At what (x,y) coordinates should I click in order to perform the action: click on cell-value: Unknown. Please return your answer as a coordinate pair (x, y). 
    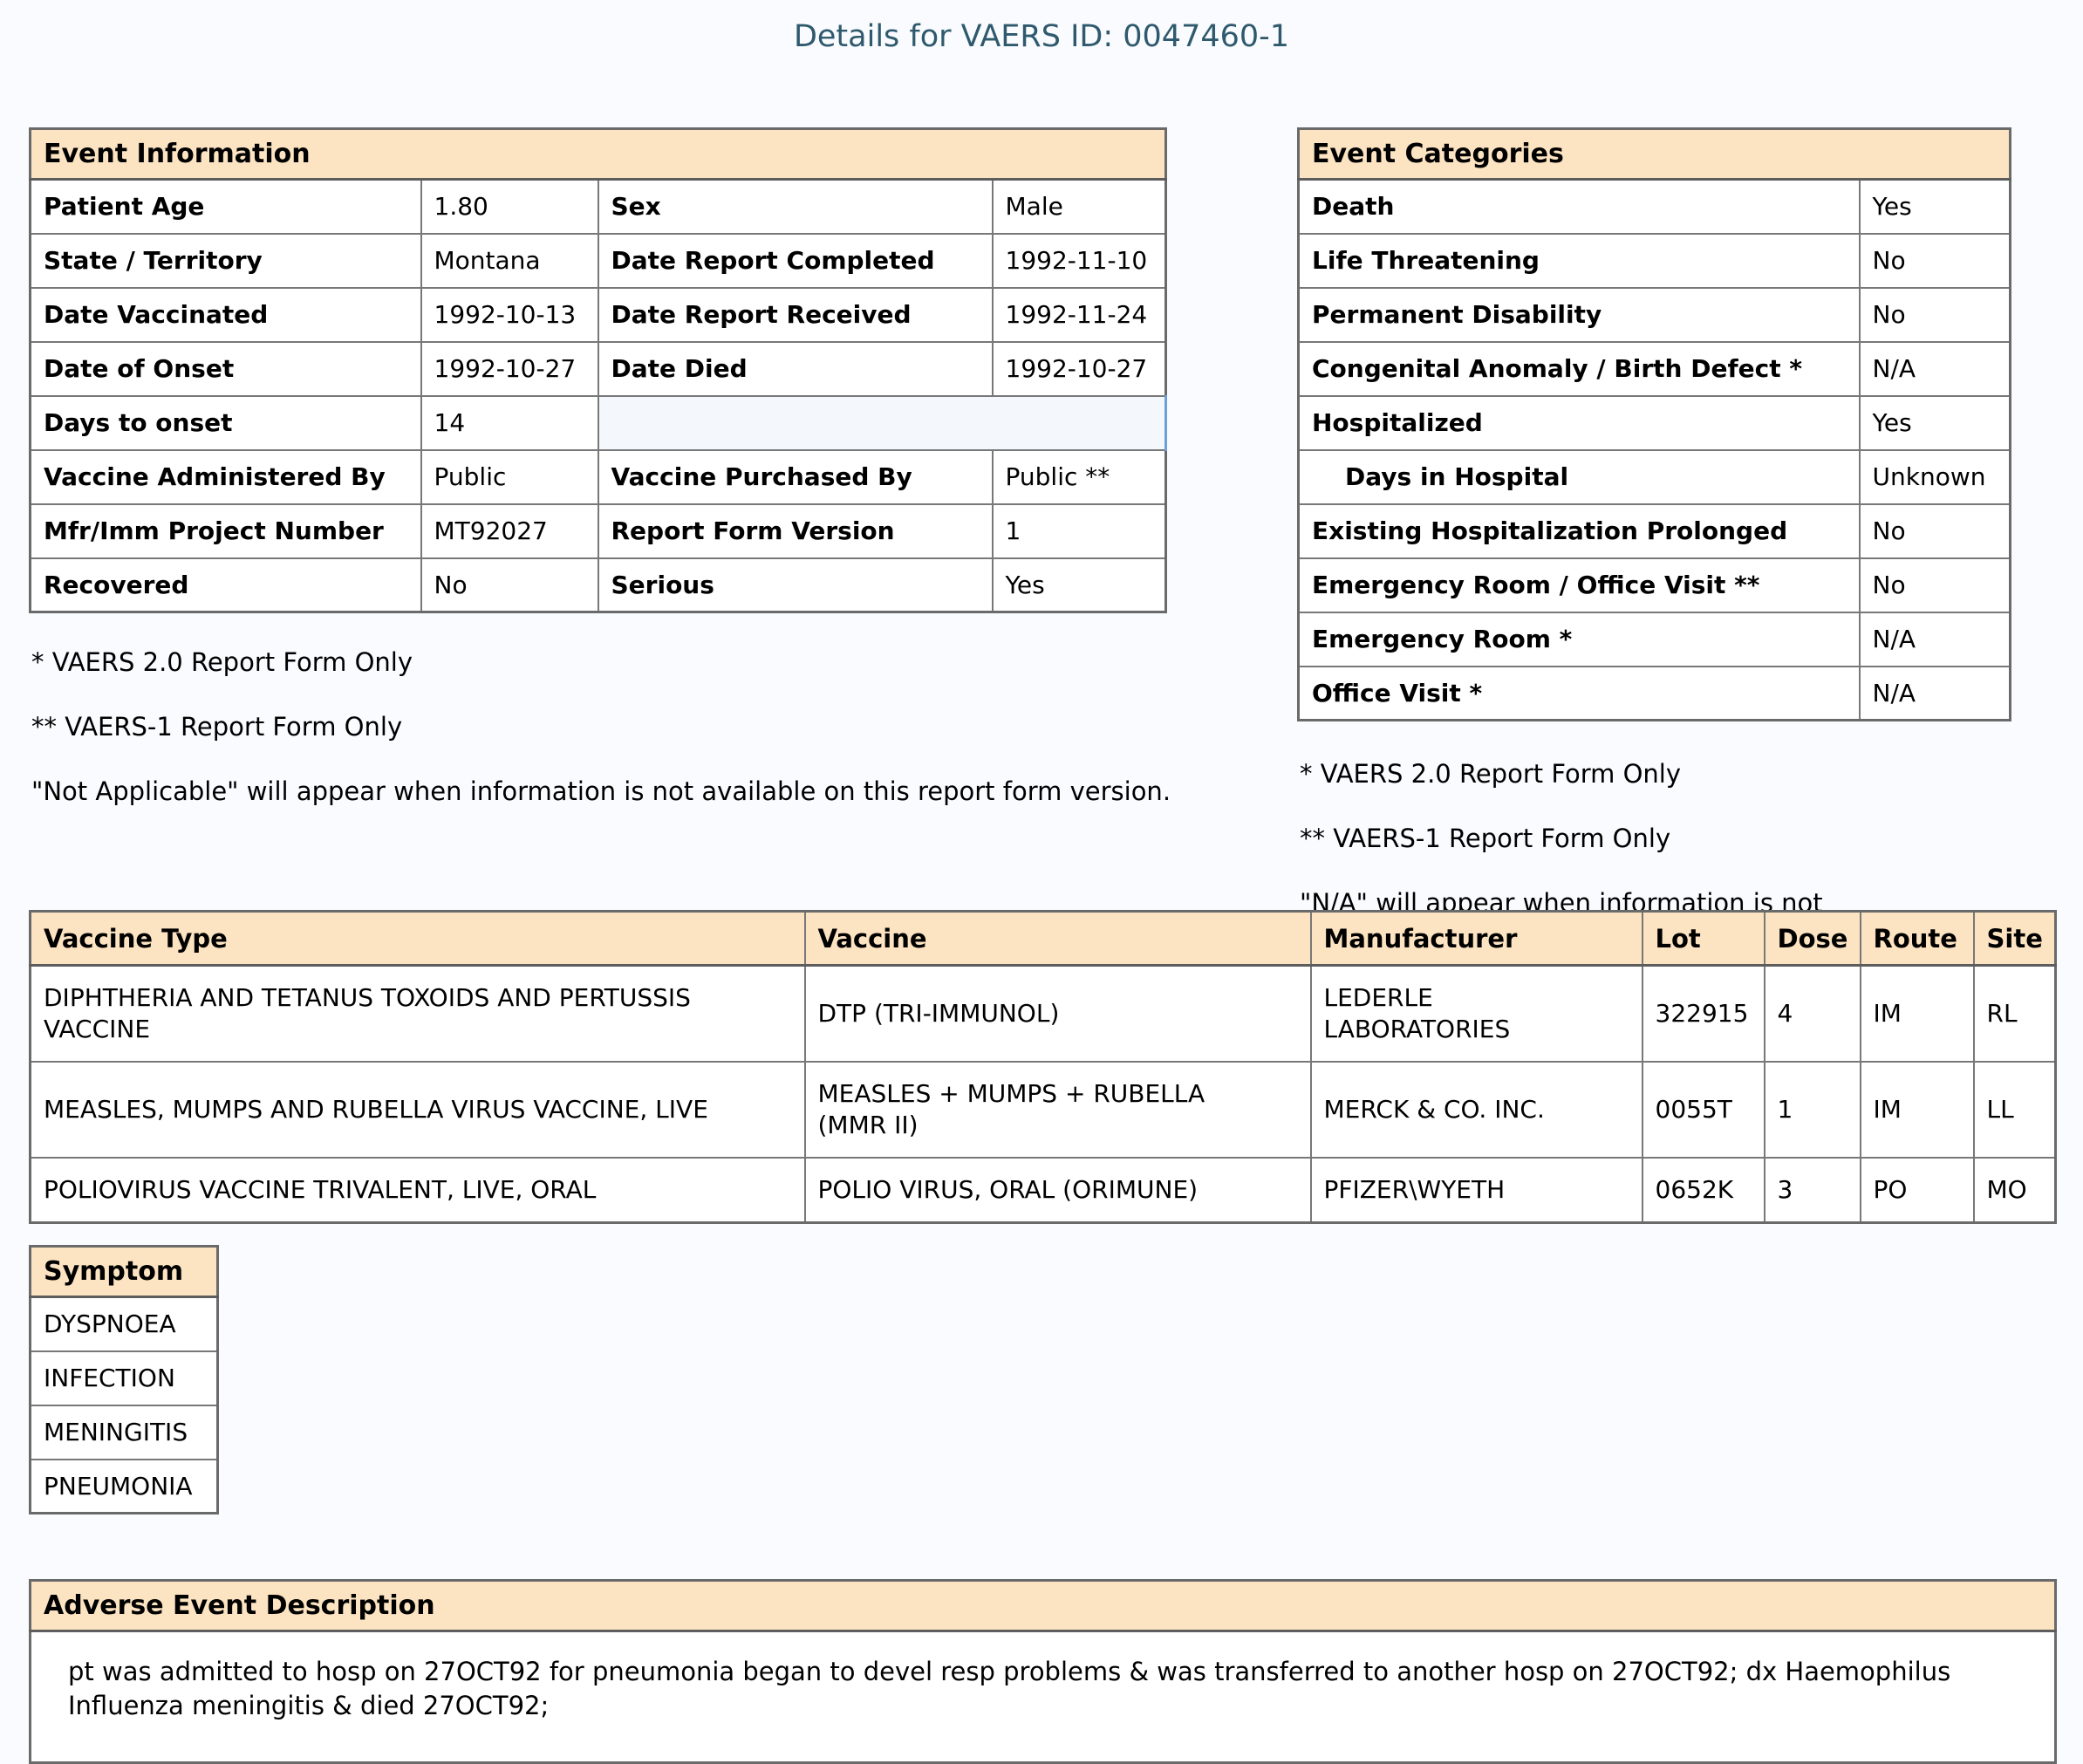
    Looking at the image, I should click on (1934, 477).